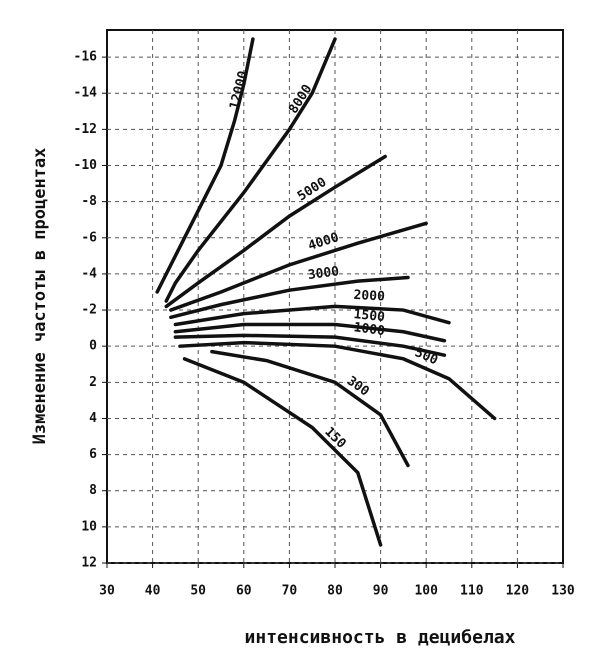 This screenshot has width=600, height=667. What do you see at coordinates (93, 454) in the screenshot?
I see `y-tick-label: 6` at bounding box center [93, 454].